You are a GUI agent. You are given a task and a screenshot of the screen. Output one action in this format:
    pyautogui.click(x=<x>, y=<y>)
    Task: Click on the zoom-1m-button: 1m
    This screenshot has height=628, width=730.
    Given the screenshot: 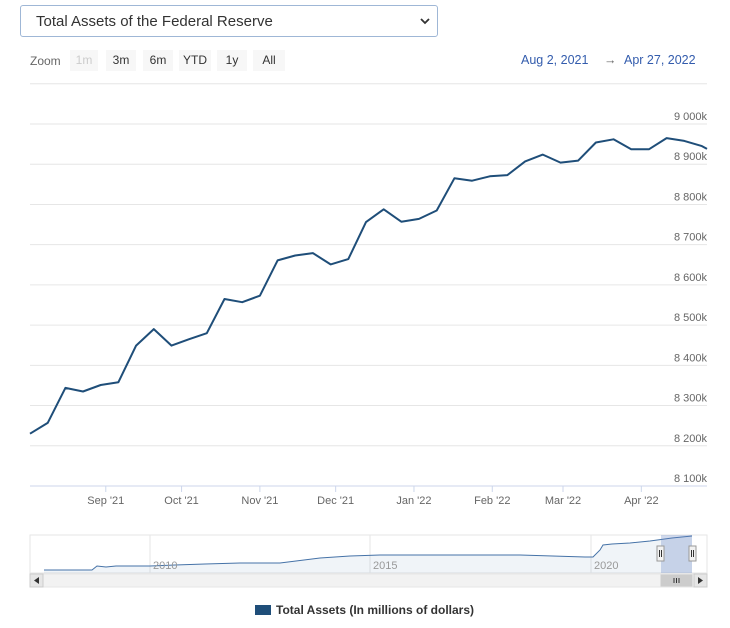 What is the action you would take?
    pyautogui.click(x=84, y=60)
    